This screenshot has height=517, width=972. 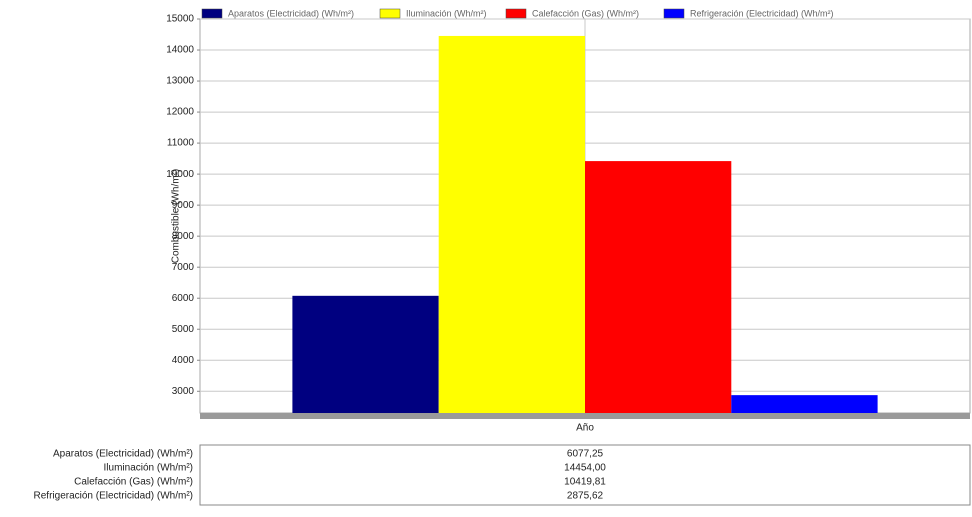 I want to click on x-tick-label: Año, so click(x=585, y=428).